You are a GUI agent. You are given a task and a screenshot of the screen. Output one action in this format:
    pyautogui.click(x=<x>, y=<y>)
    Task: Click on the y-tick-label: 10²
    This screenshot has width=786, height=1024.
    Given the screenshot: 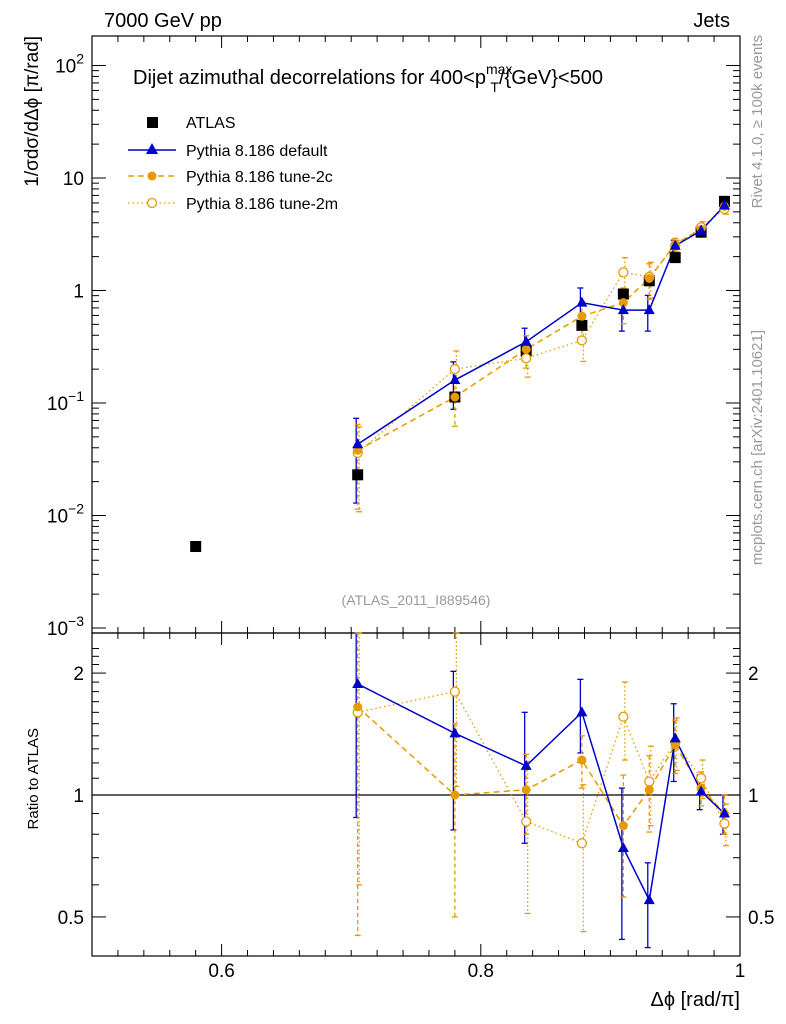 What is the action you would take?
    pyautogui.click(x=69, y=64)
    